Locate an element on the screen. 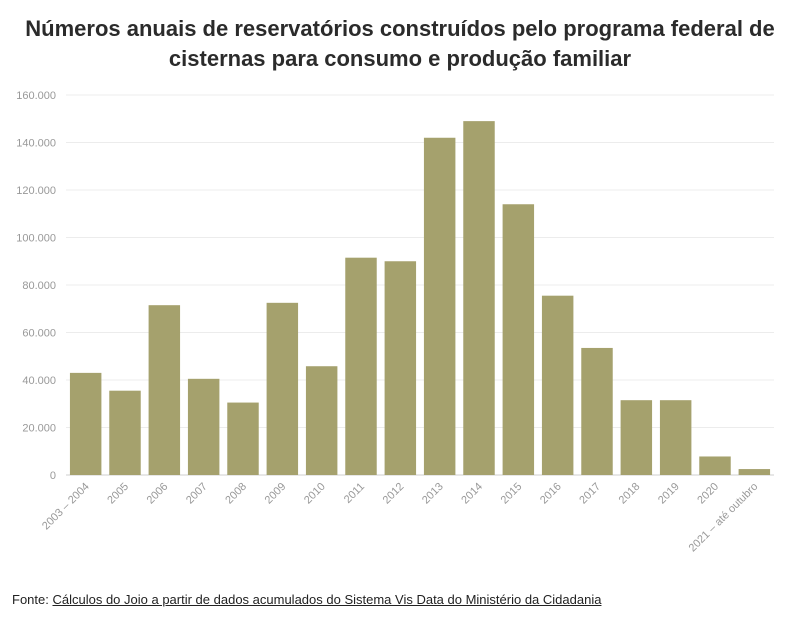 Image resolution: width=800 pixels, height=621 pixels. x-tick-label: 2012 is located at coordinates (394, 494).